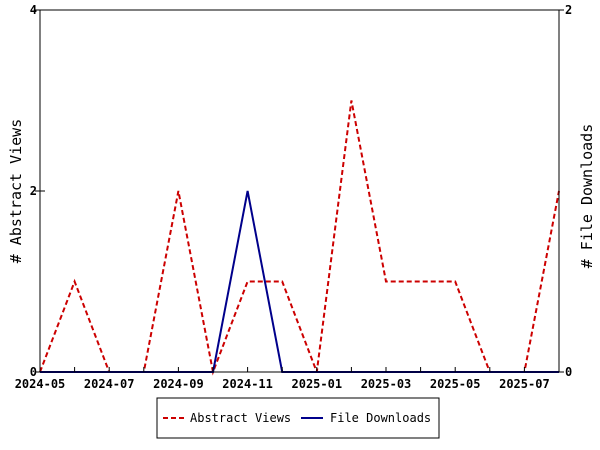 This screenshot has width=600, height=450. Describe the element at coordinates (109, 384) in the screenshot. I see `x-tick-label: 2024-07` at that location.